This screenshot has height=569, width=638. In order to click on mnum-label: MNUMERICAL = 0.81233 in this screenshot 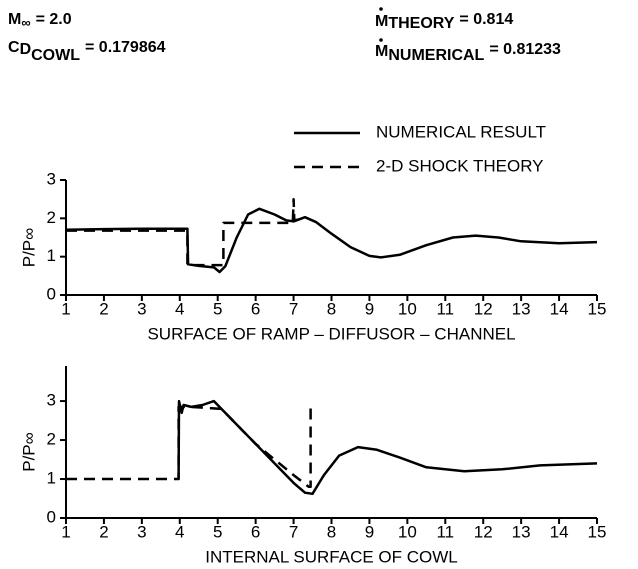, I will do `click(468, 52)`.